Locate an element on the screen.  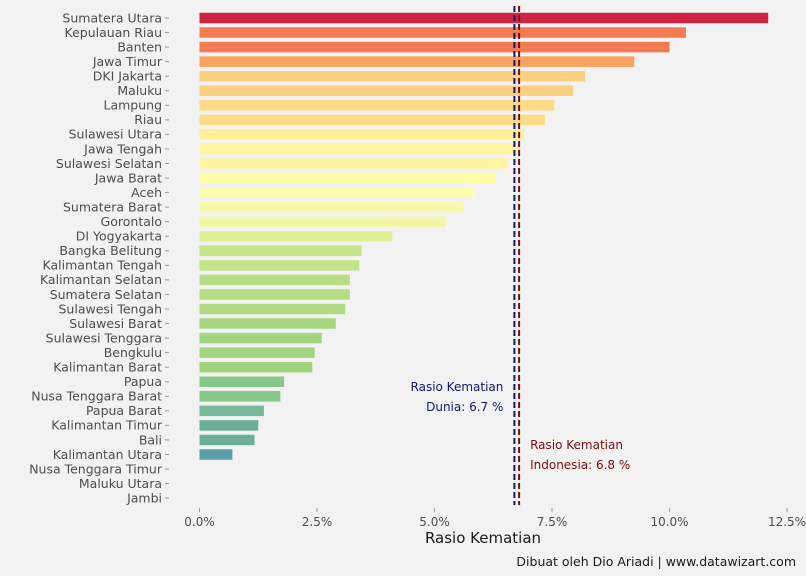
x-axis-ticks: 0.0% 2.5% 5.0% 7.5% 10.0% 12.5% is located at coordinates (495, 518).